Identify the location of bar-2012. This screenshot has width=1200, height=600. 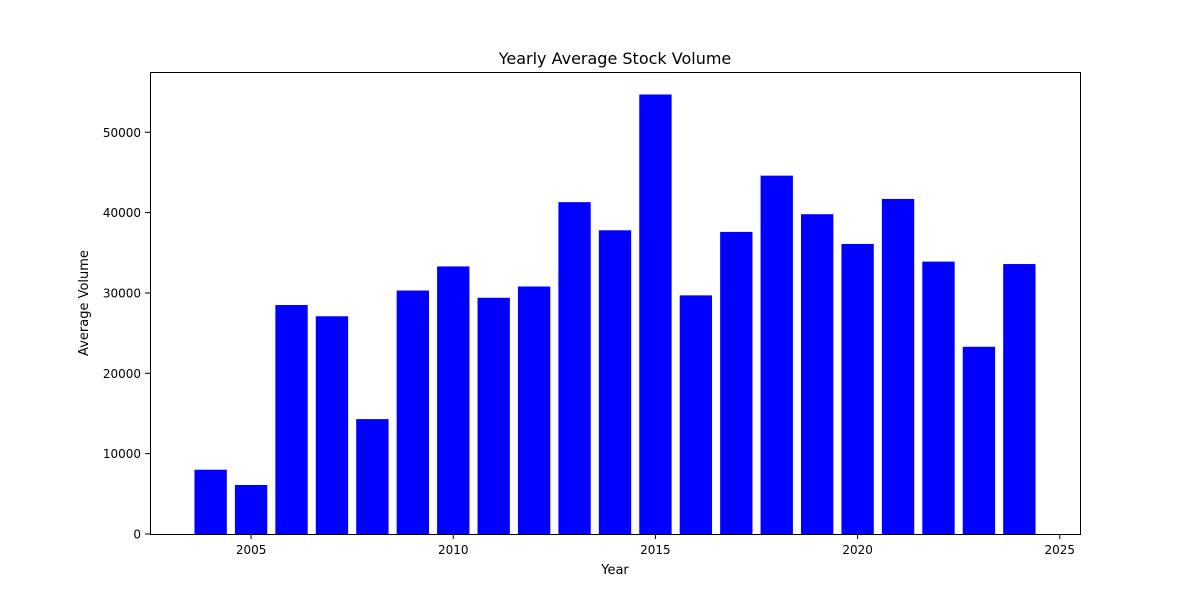
(534, 410).